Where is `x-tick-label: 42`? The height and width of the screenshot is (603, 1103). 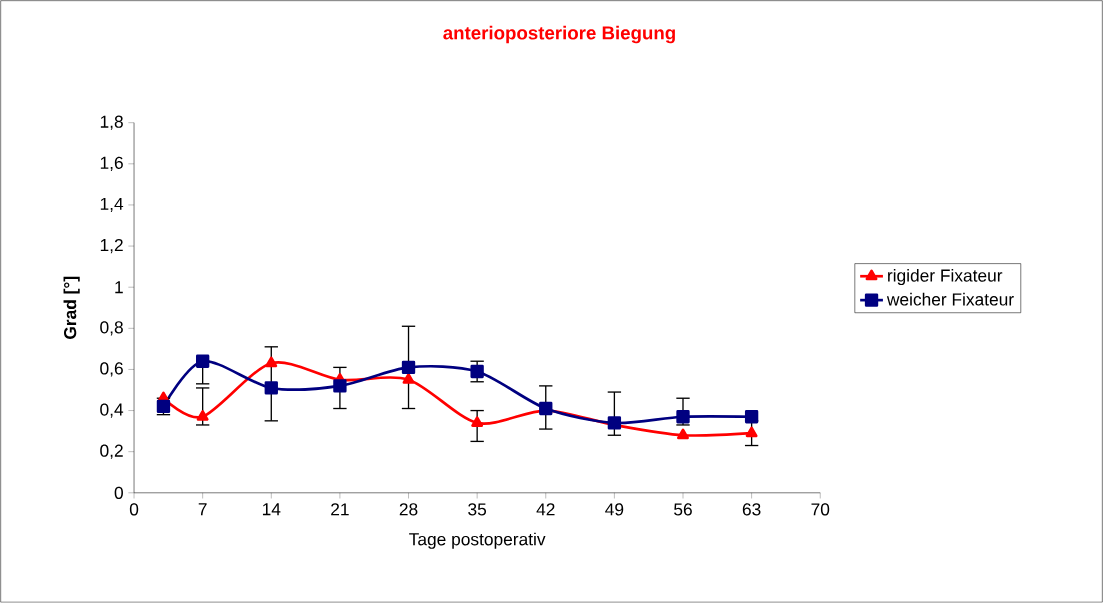 x-tick-label: 42 is located at coordinates (545, 509).